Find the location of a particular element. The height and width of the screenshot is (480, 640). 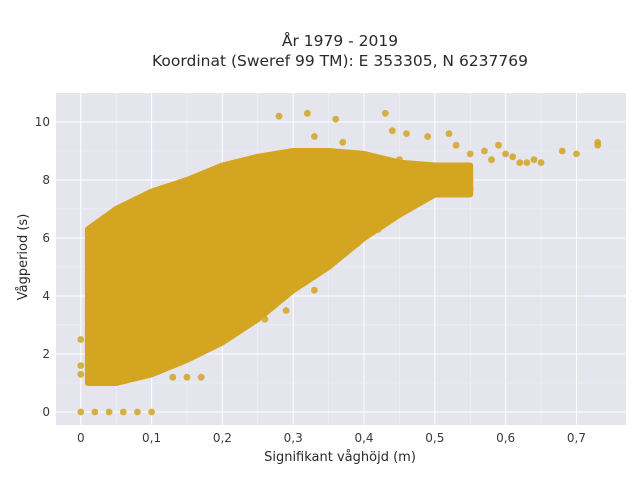

x-tick-label: 0,5 is located at coordinates (434, 438).